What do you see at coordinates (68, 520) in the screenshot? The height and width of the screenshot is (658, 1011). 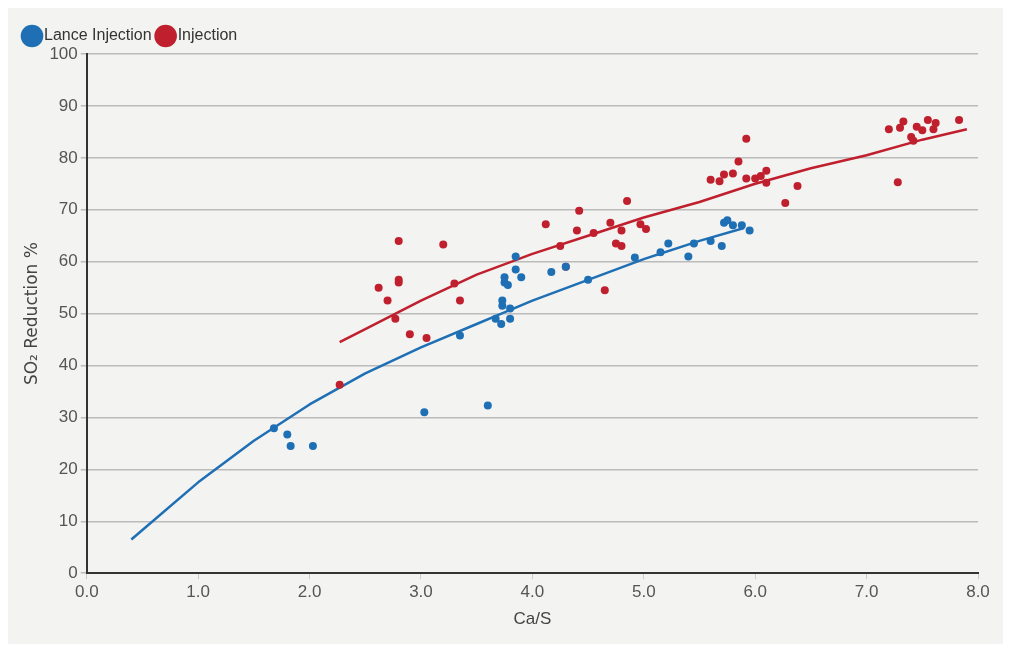 I see `y-tick-label: 10` at bounding box center [68, 520].